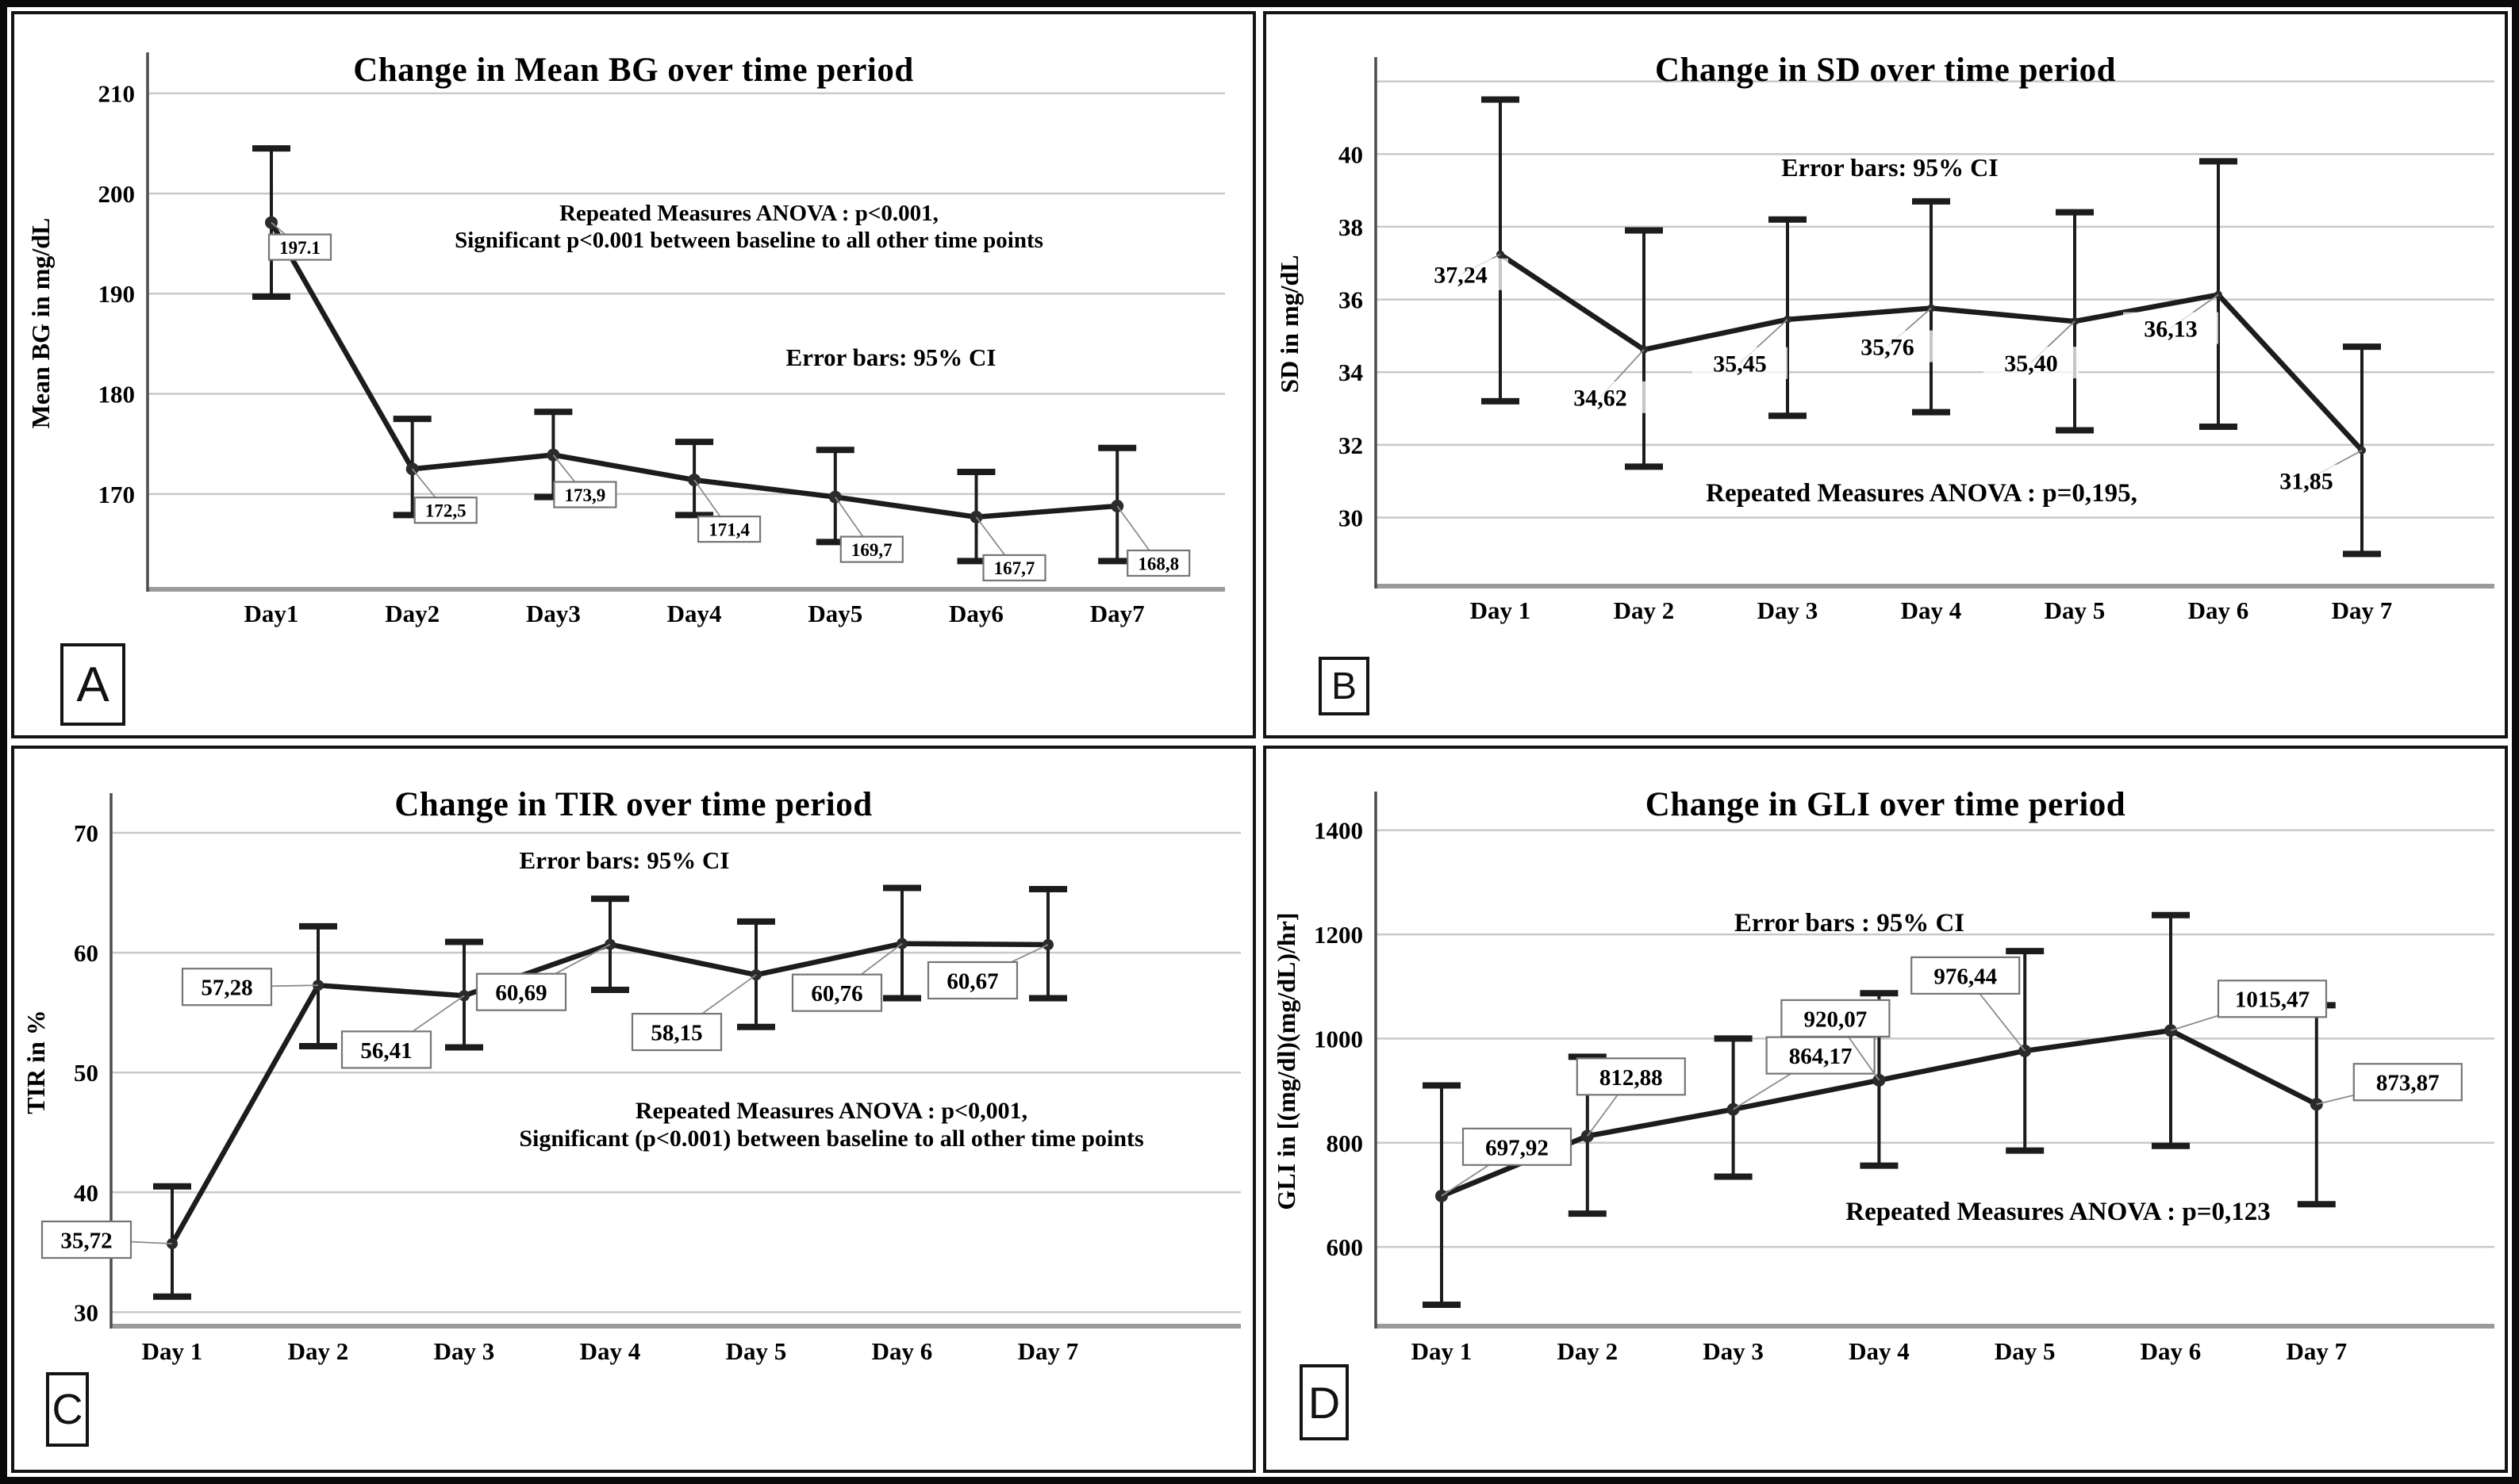 The image size is (2519, 1484). What do you see at coordinates (1351, 445) in the screenshot?
I see `y-tick-label: 32` at bounding box center [1351, 445].